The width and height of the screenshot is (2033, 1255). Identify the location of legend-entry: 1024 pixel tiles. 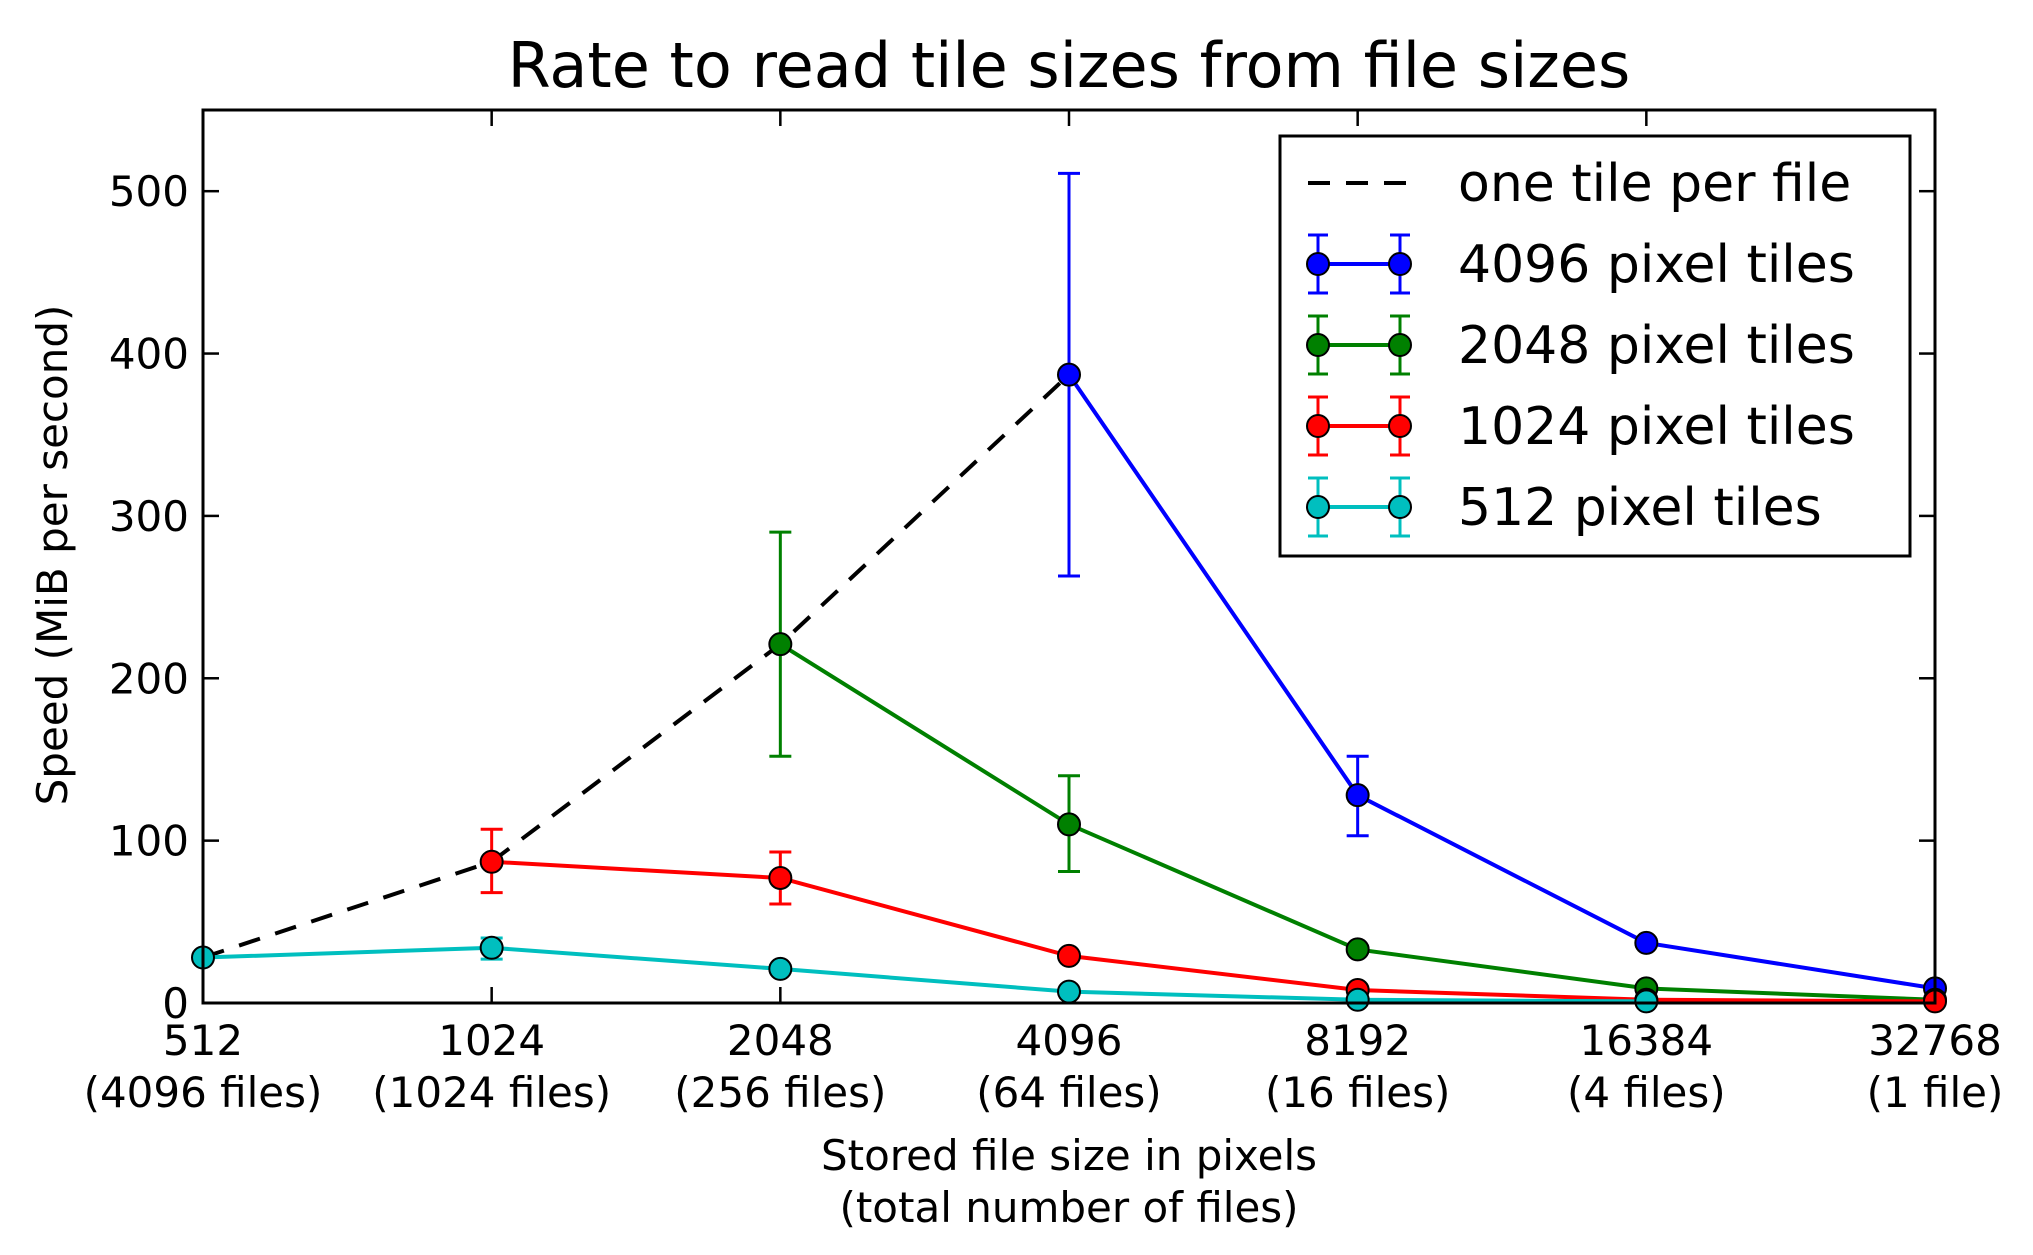
(1580, 426).